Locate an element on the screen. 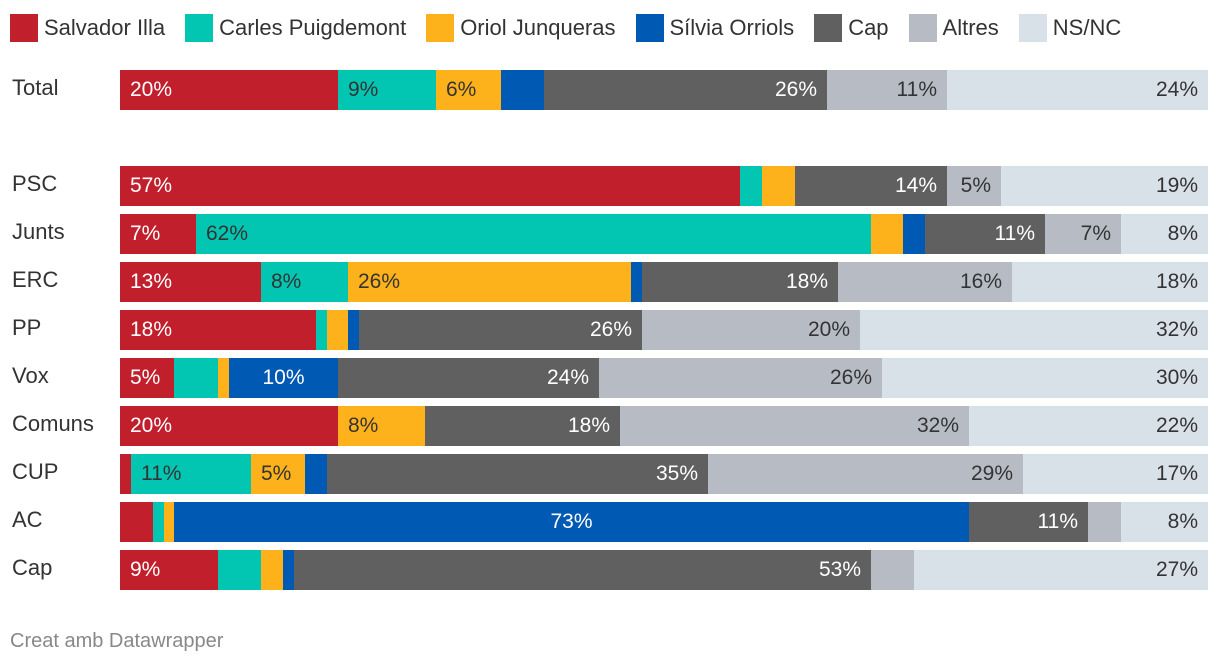 The width and height of the screenshot is (1220, 666). data-label: 17% is located at coordinates (1176, 473).